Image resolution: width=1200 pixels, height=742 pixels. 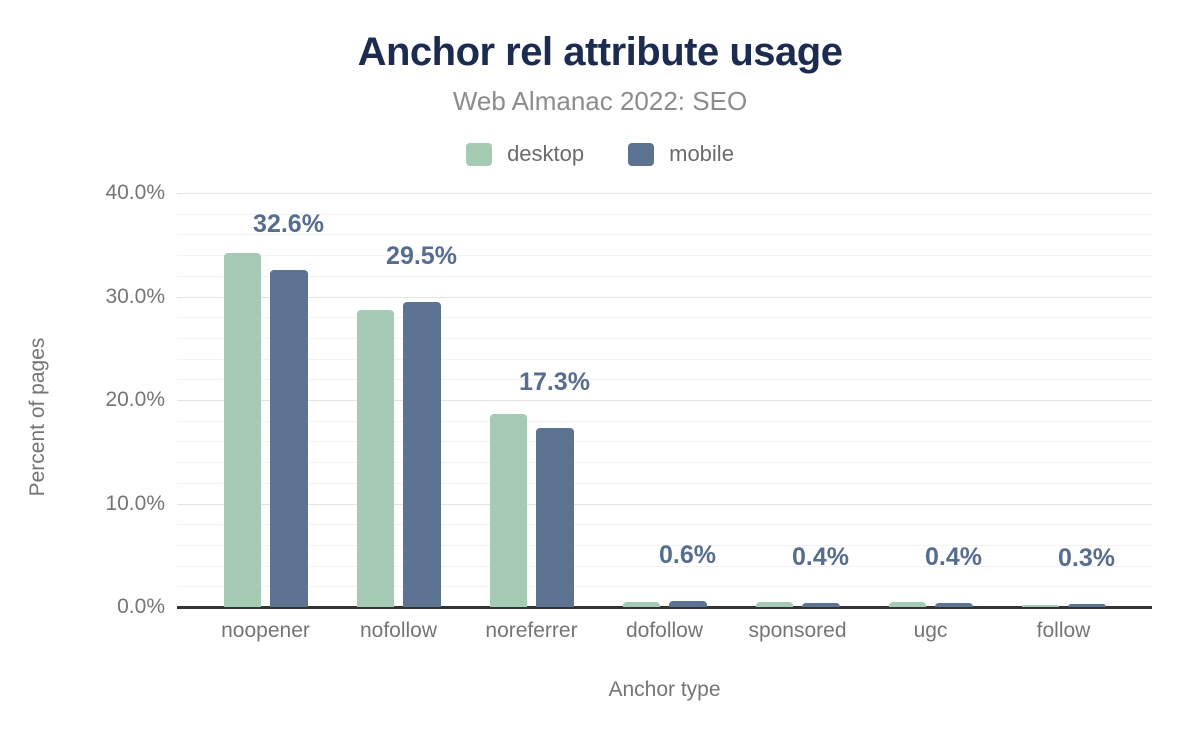 What do you see at coordinates (954, 604) in the screenshot?
I see `bar-mobile-ugc` at bounding box center [954, 604].